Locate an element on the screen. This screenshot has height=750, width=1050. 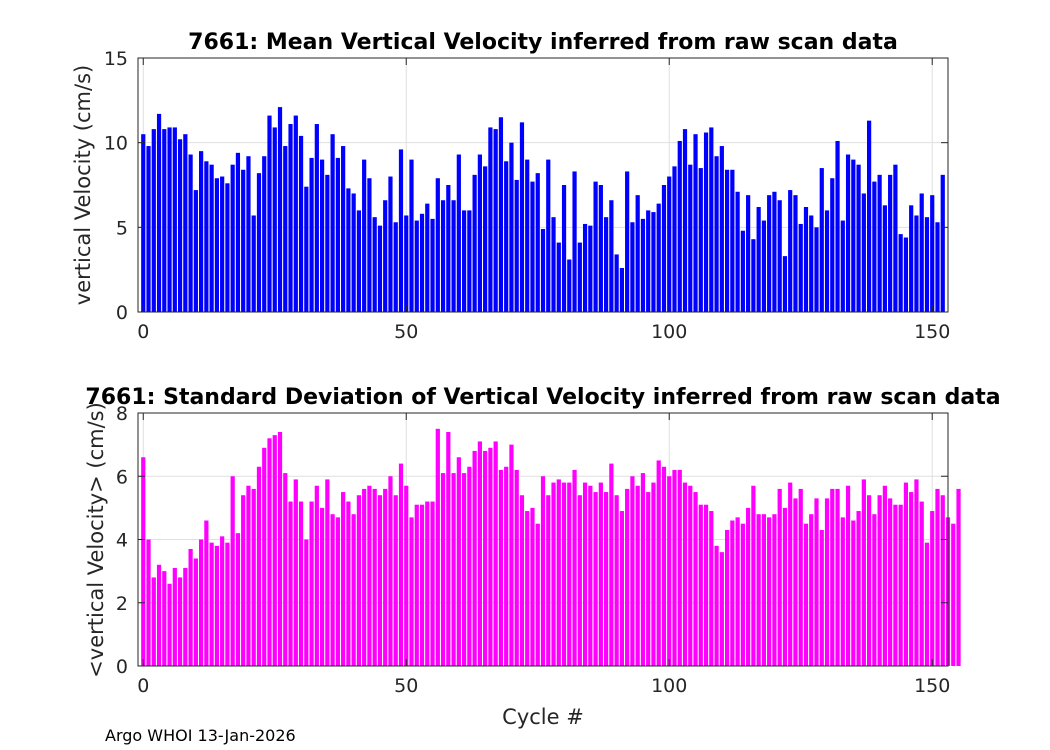
mean-velocity-y-tick-label: 0 is located at coordinates (122, 313).